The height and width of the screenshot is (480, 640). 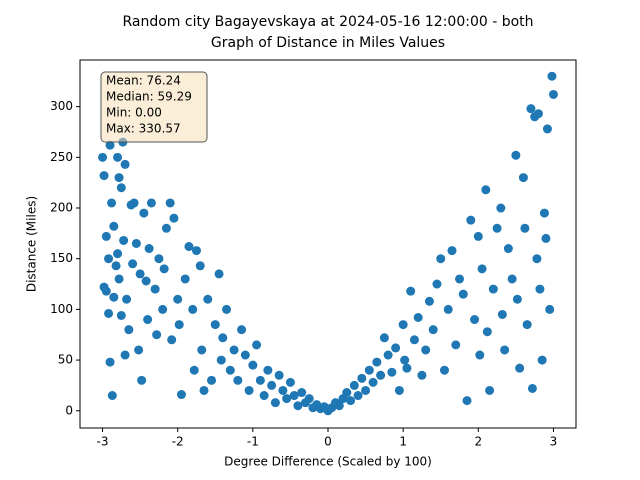 What do you see at coordinates (69, 410) in the screenshot?
I see `y-tick-label: 0` at bounding box center [69, 410].